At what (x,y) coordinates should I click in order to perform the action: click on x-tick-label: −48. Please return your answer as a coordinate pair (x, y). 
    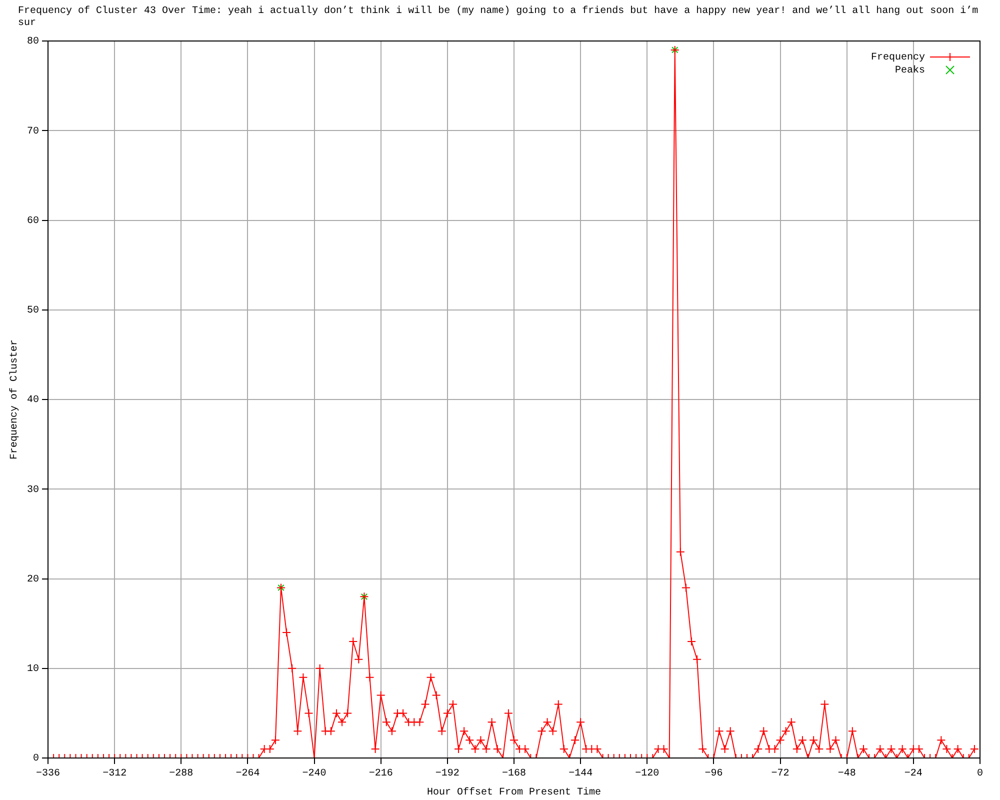
    Looking at the image, I should click on (847, 774).